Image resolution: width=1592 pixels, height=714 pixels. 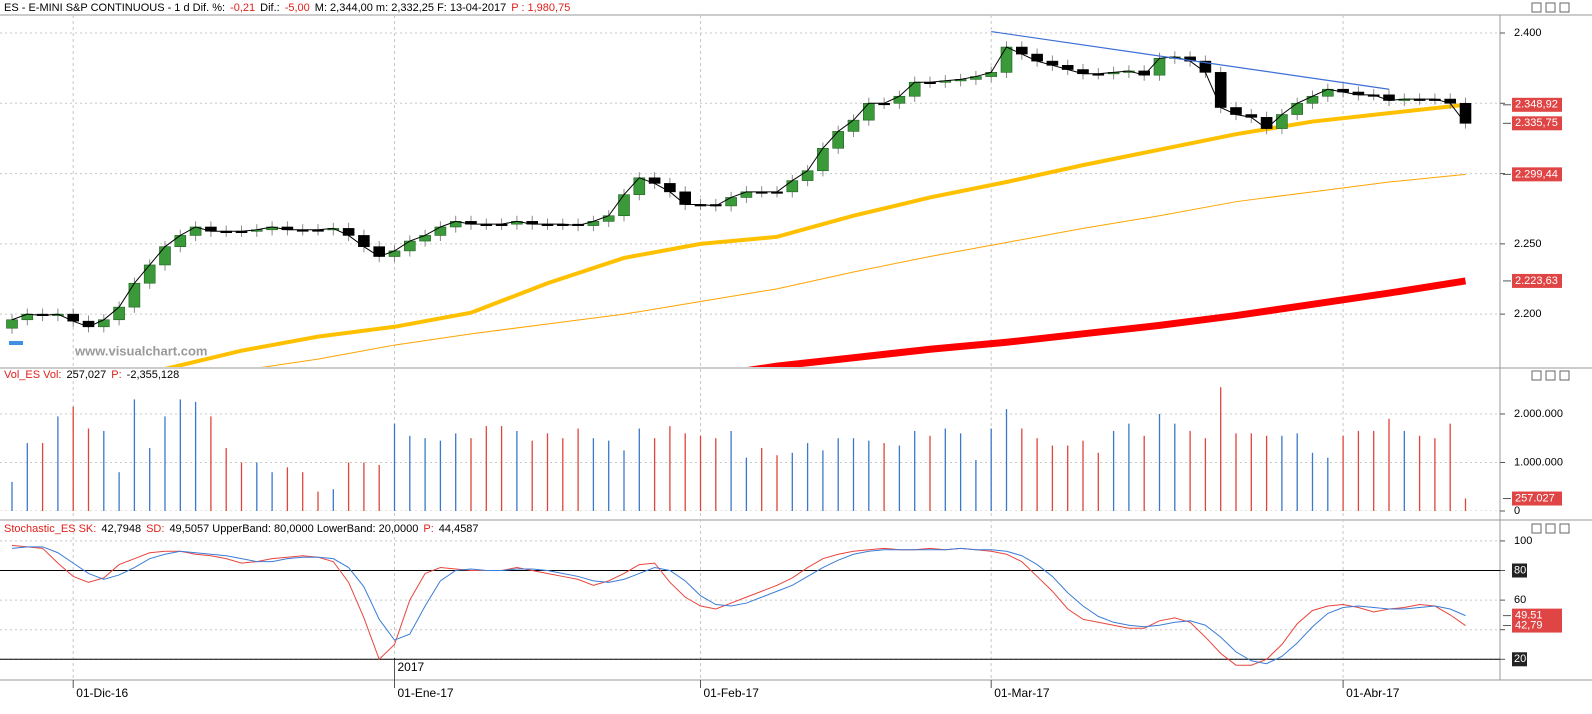 I want to click on year-label: 2017, so click(x=411, y=667).